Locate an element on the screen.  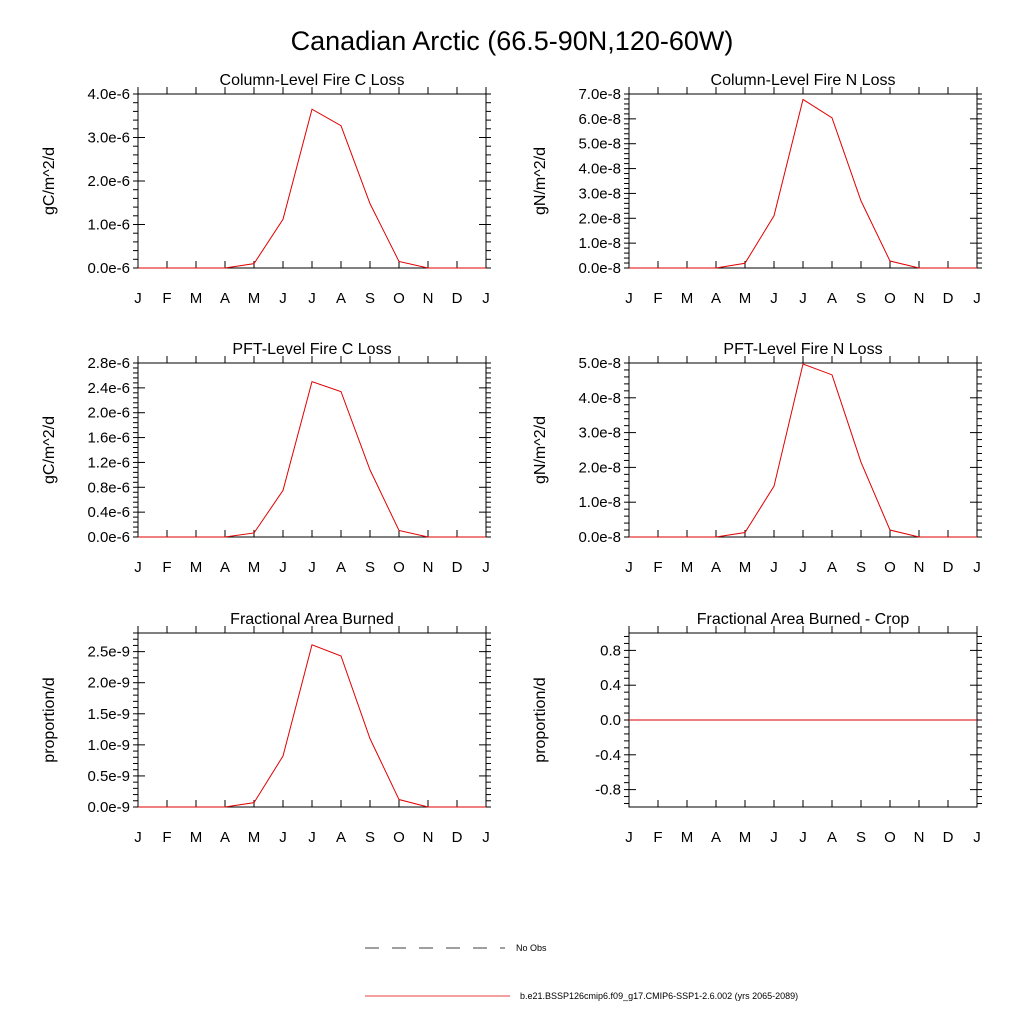
y-tick-label: -0.8 is located at coordinates (608, 790).